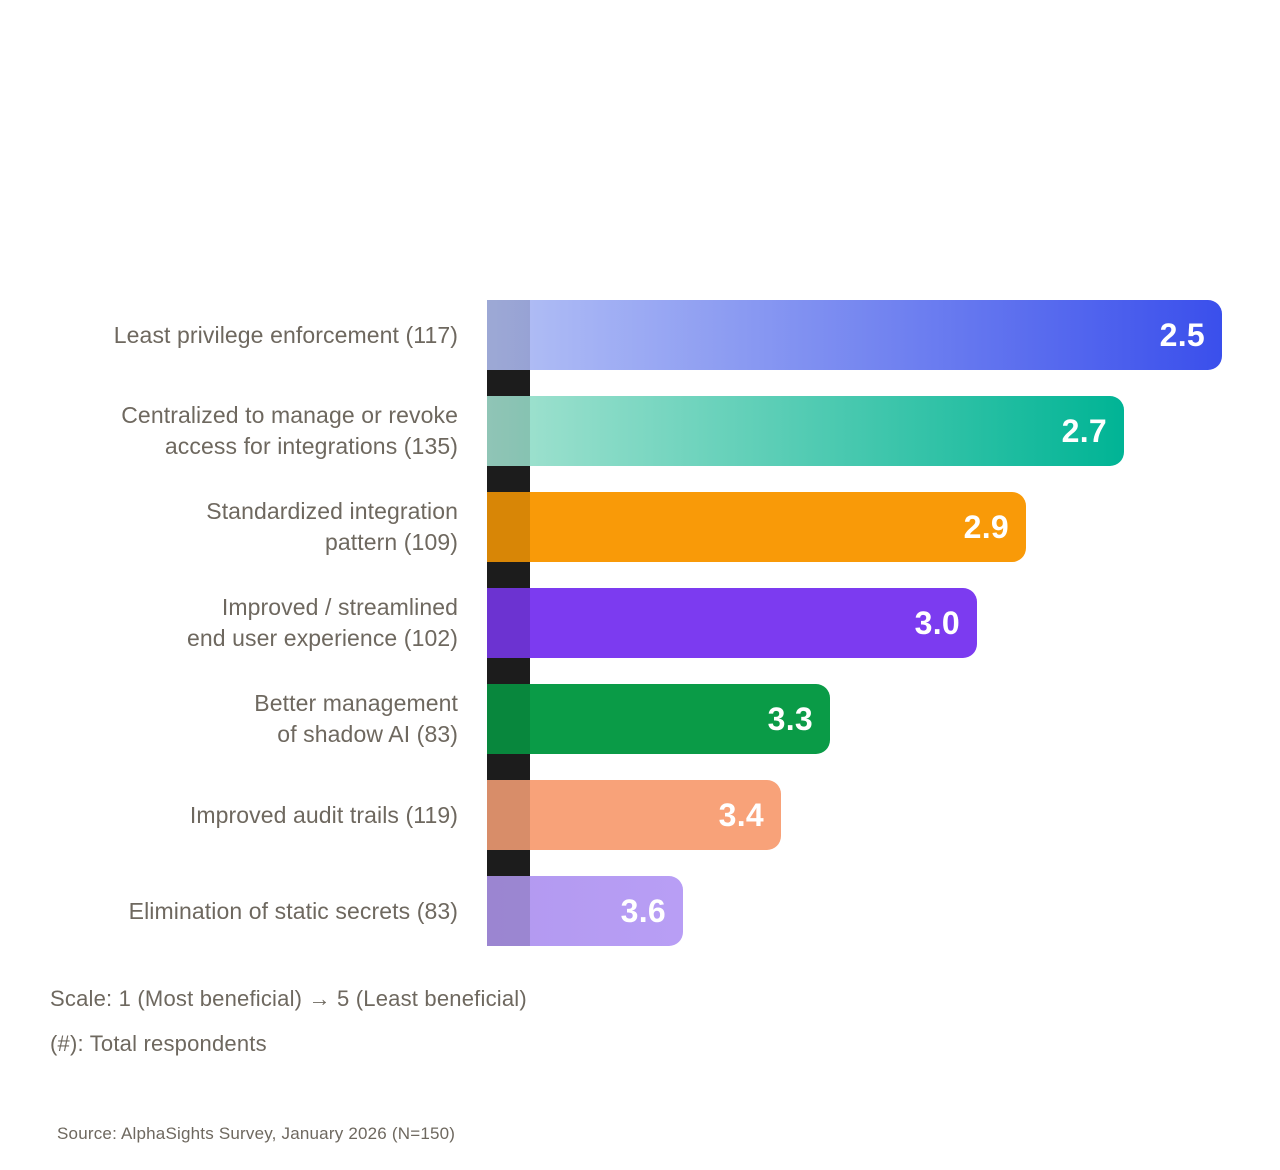 This screenshot has width=1280, height=1170. Describe the element at coordinates (158, 1043) in the screenshot. I see `respondents-footnote: (#): Total respondents` at that location.